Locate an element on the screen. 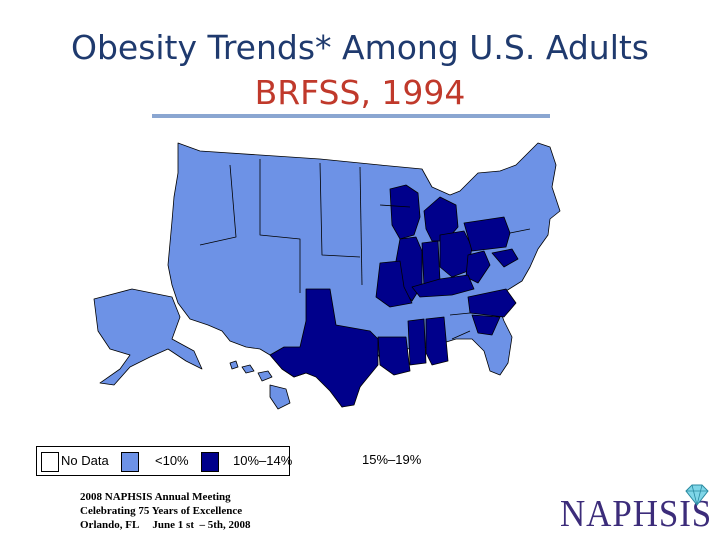  naphsis-logo: NAPHSIS is located at coordinates (632, 509).